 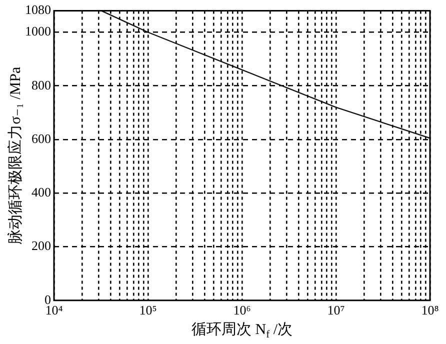 I want to click on y-tick-label: 600, so click(x=41, y=138).